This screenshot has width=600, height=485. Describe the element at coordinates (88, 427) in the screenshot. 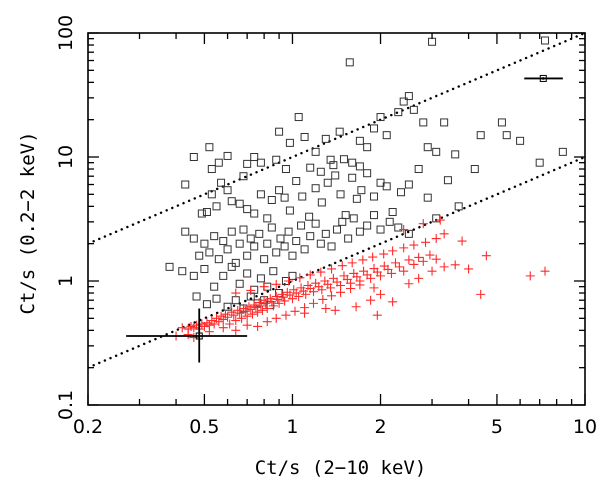

I see `x-tick-label: 0.2` at that location.